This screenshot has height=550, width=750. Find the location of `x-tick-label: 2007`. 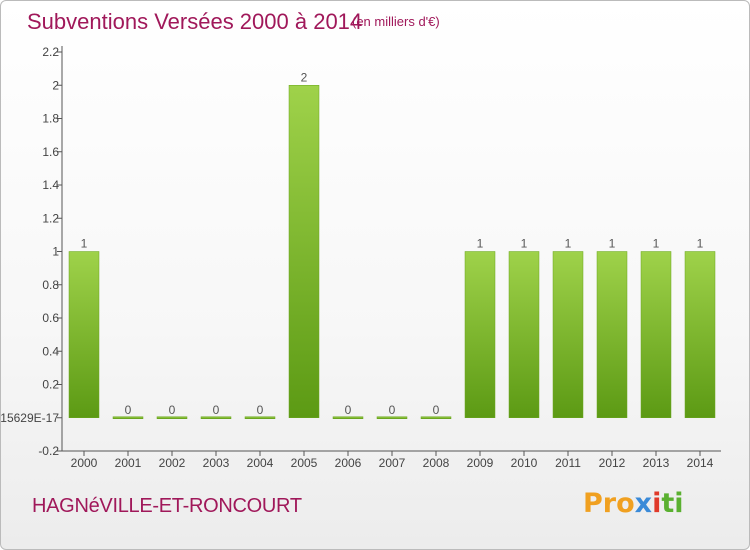

x-tick-label: 2007 is located at coordinates (392, 463).